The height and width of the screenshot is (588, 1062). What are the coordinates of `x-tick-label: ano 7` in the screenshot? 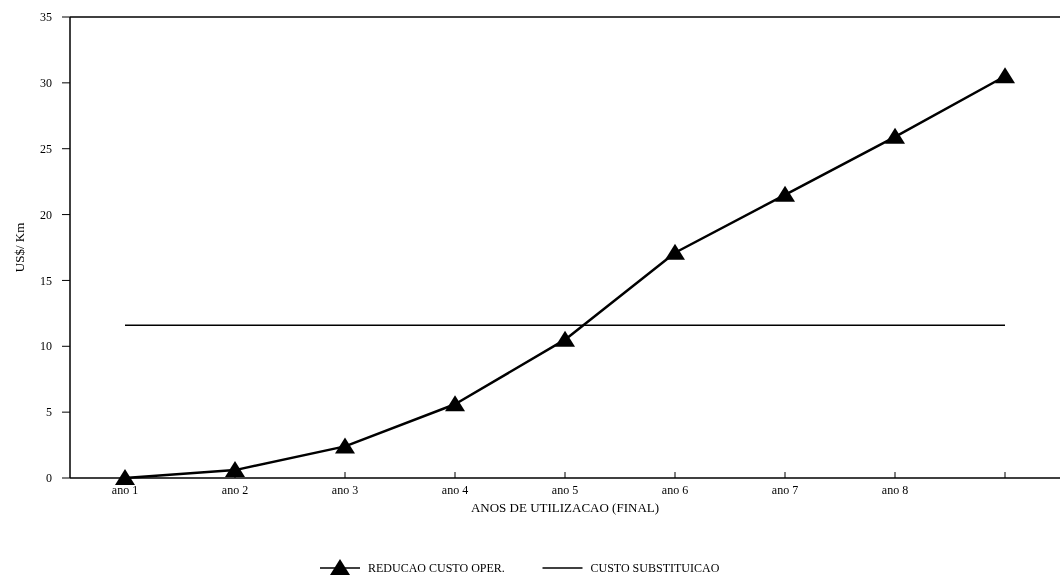 It's located at (785, 490).